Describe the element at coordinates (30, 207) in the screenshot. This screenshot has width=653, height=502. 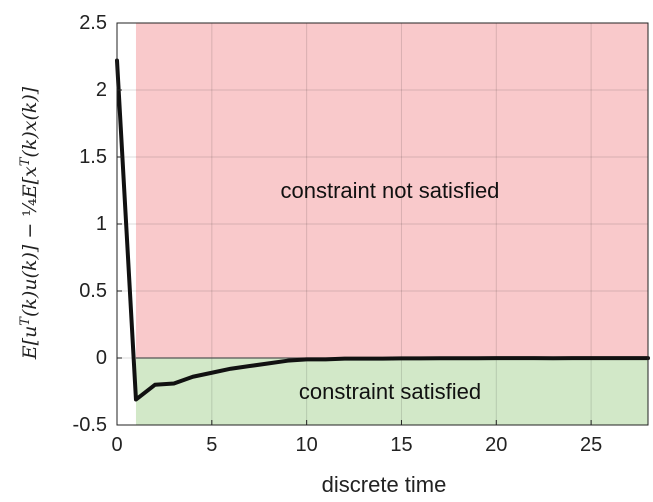
I see `ylabel-frac: ¼` at that location.